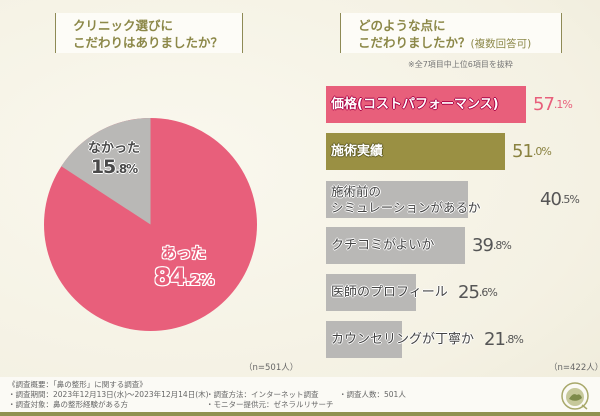 This screenshot has width=600, height=416. I want to click on left-question-line2: こだわりはありましたか？, so click(148, 42).